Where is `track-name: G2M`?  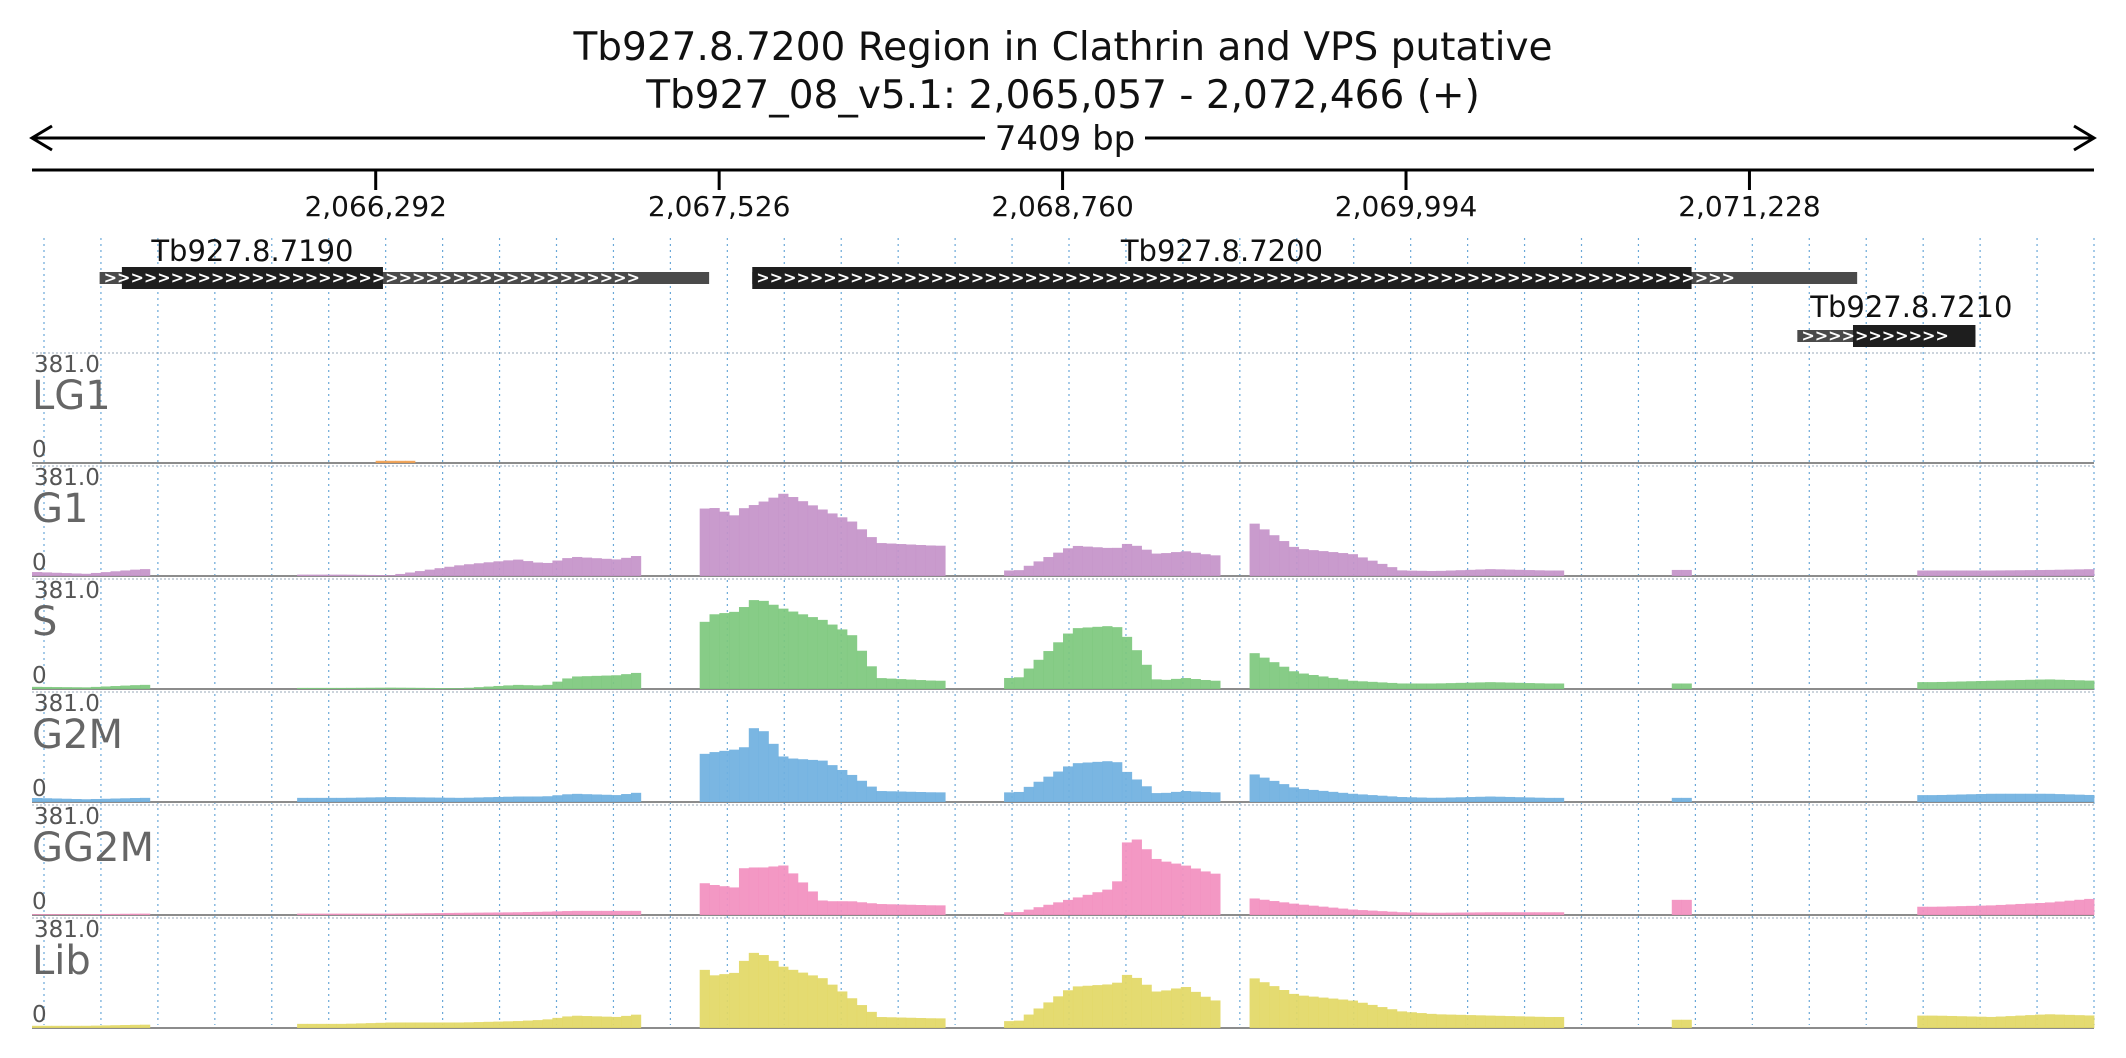 track-name: G2M is located at coordinates (77, 735).